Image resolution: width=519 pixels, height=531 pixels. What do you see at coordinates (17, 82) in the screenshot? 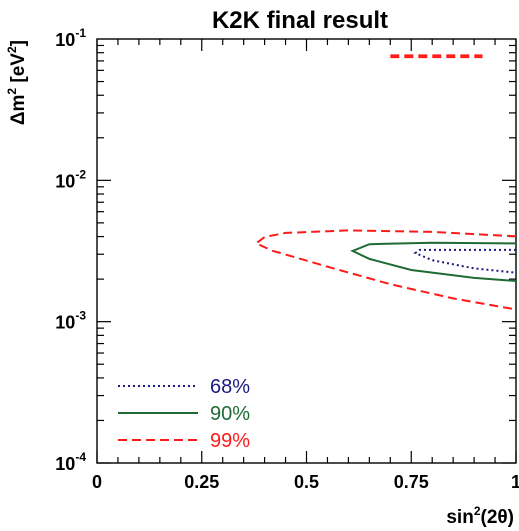
I see `y-axis-label: Δm2 [eV2]` at bounding box center [17, 82].